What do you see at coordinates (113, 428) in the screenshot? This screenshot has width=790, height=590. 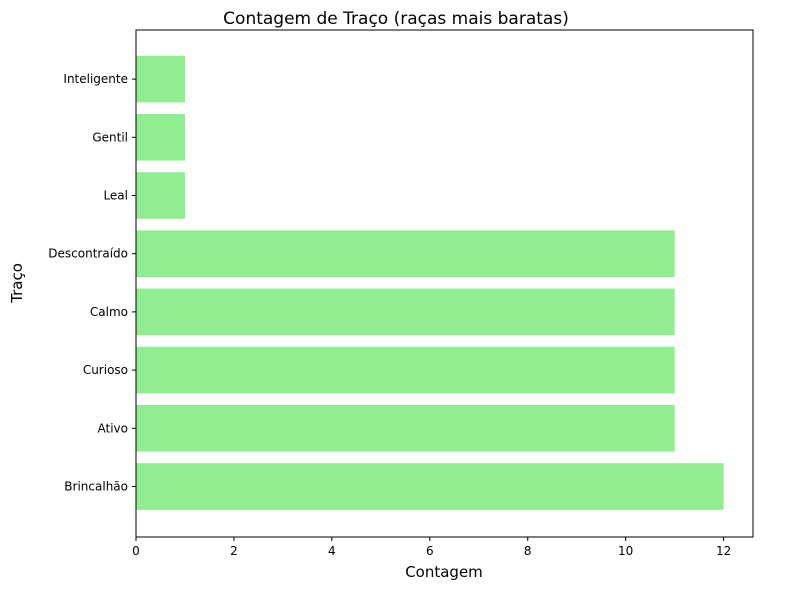 I see `y-tick-label: Ativo` at bounding box center [113, 428].